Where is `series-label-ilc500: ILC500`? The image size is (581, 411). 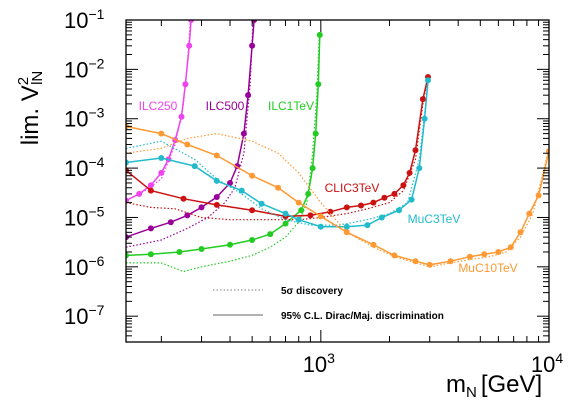 series-label-ilc500: ILC500 is located at coordinates (225, 106).